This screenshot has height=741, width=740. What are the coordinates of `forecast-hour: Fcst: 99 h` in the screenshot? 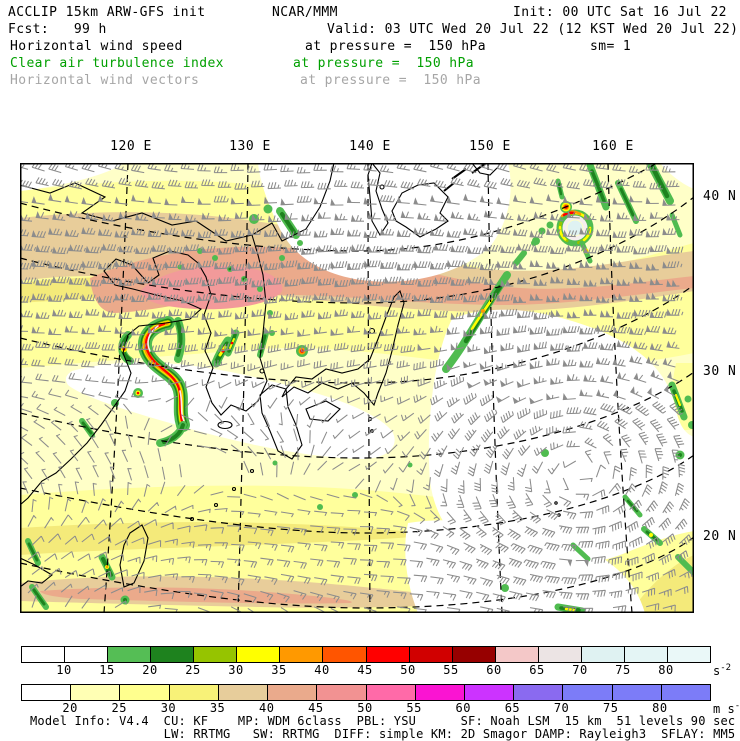 It's located at (57, 29).